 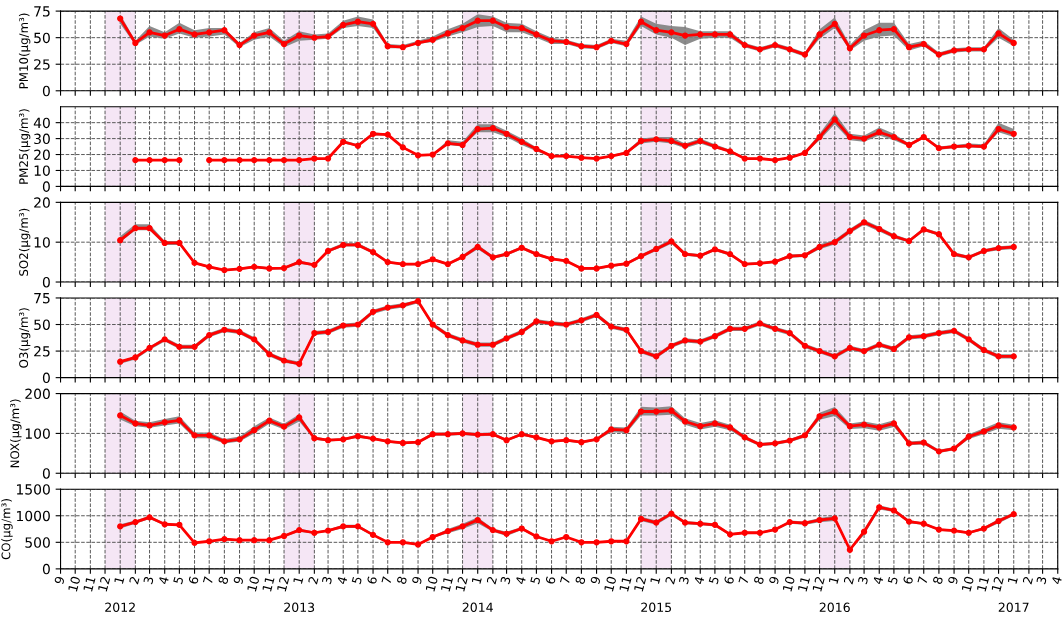 What do you see at coordinates (24, 338) in the screenshot?
I see `y-axis-title: O3(μg/m³)` at bounding box center [24, 338].